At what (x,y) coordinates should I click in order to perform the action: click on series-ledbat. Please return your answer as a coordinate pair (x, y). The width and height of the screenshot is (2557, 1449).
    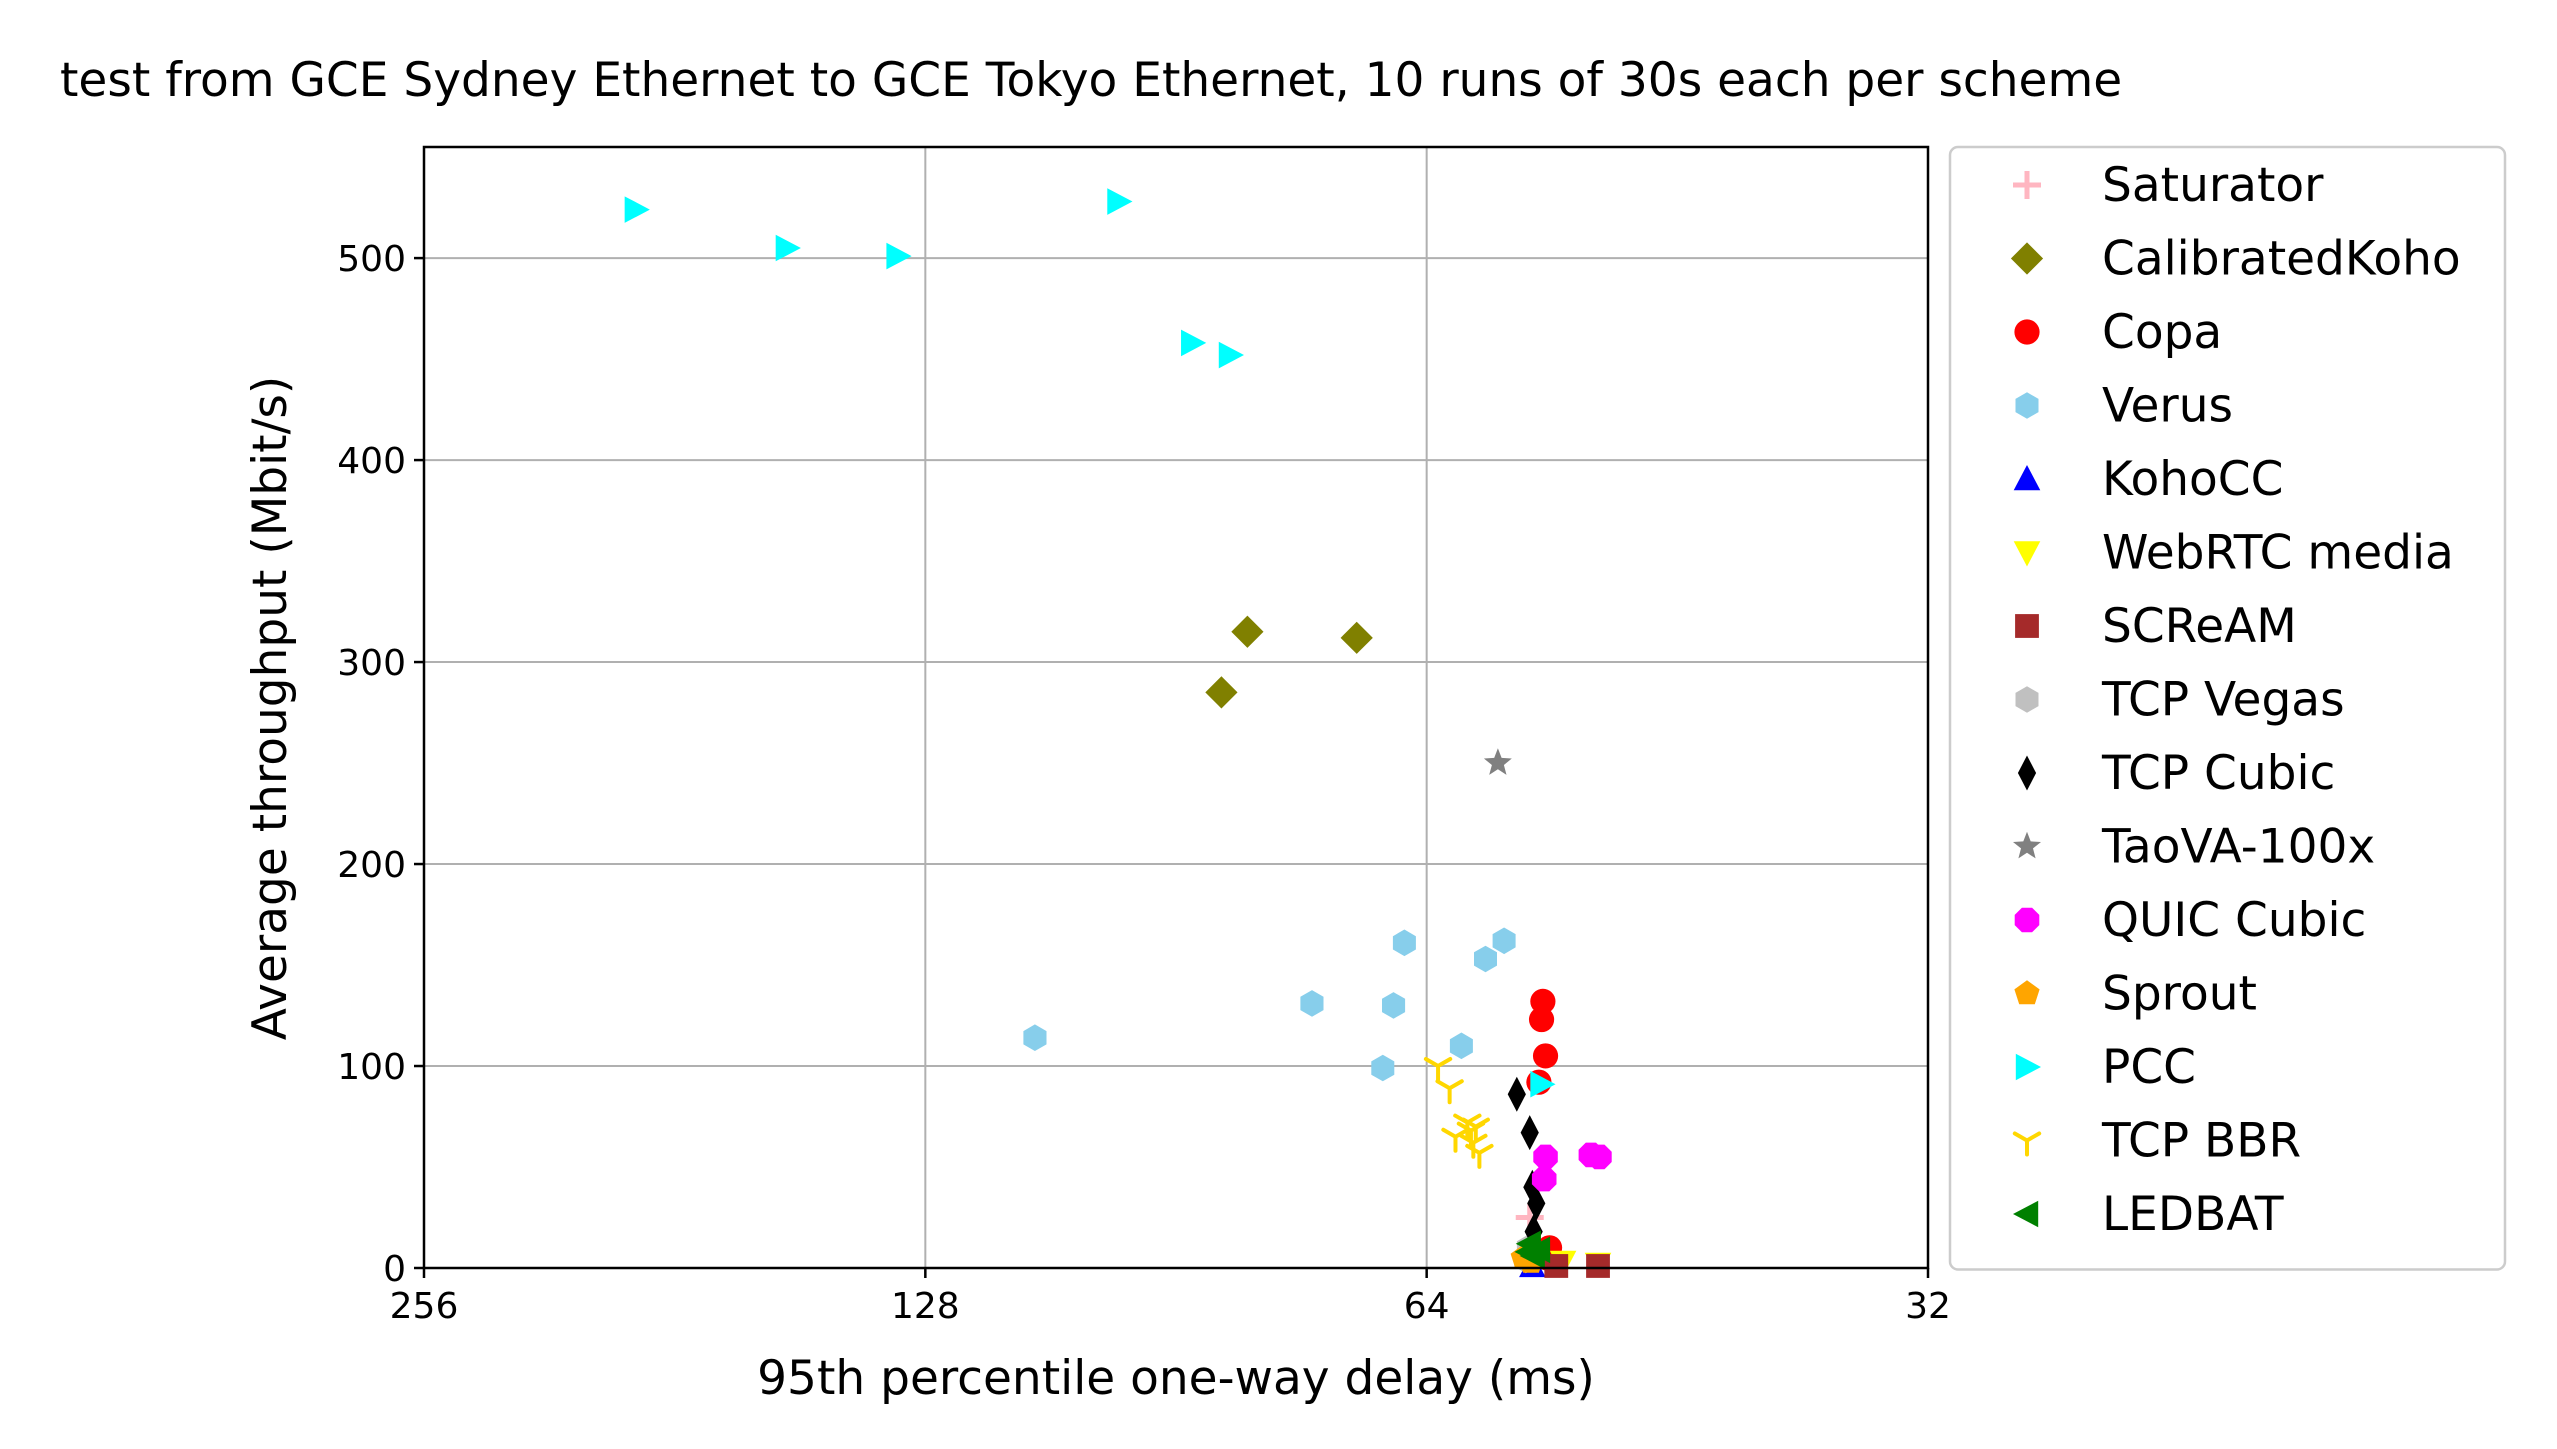
    Looking at the image, I should click on (1532, 1250).